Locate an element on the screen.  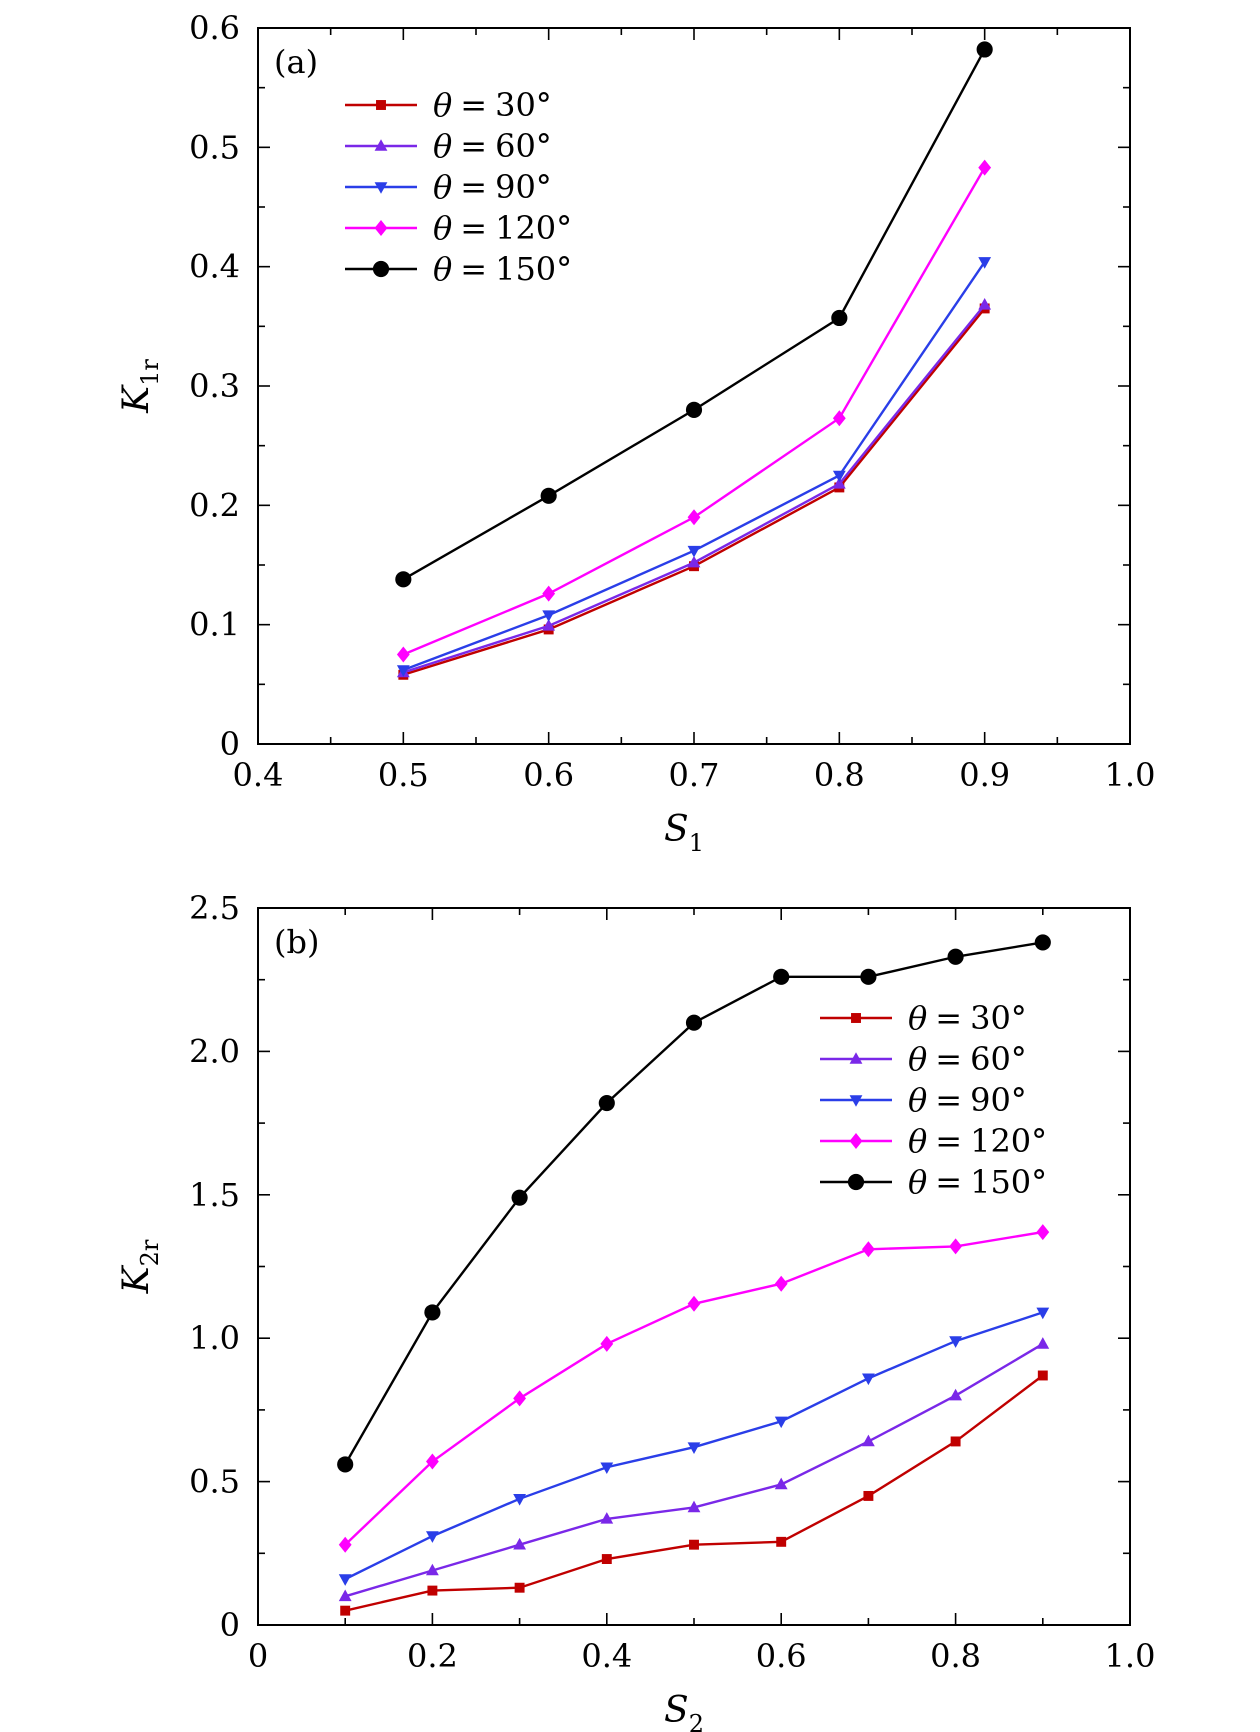
y-tick-label: 0 is located at coordinates (230, 1625).